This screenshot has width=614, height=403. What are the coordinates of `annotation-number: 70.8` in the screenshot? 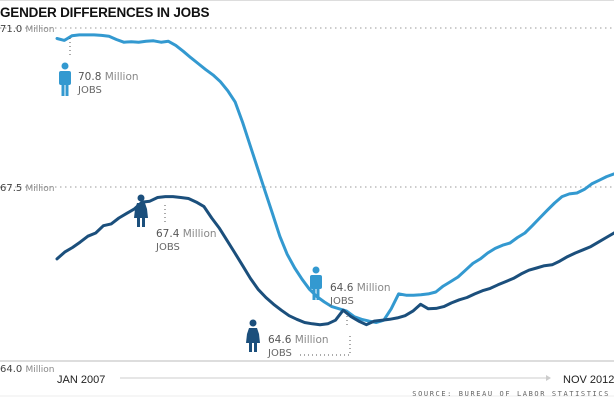 It's located at (91, 77).